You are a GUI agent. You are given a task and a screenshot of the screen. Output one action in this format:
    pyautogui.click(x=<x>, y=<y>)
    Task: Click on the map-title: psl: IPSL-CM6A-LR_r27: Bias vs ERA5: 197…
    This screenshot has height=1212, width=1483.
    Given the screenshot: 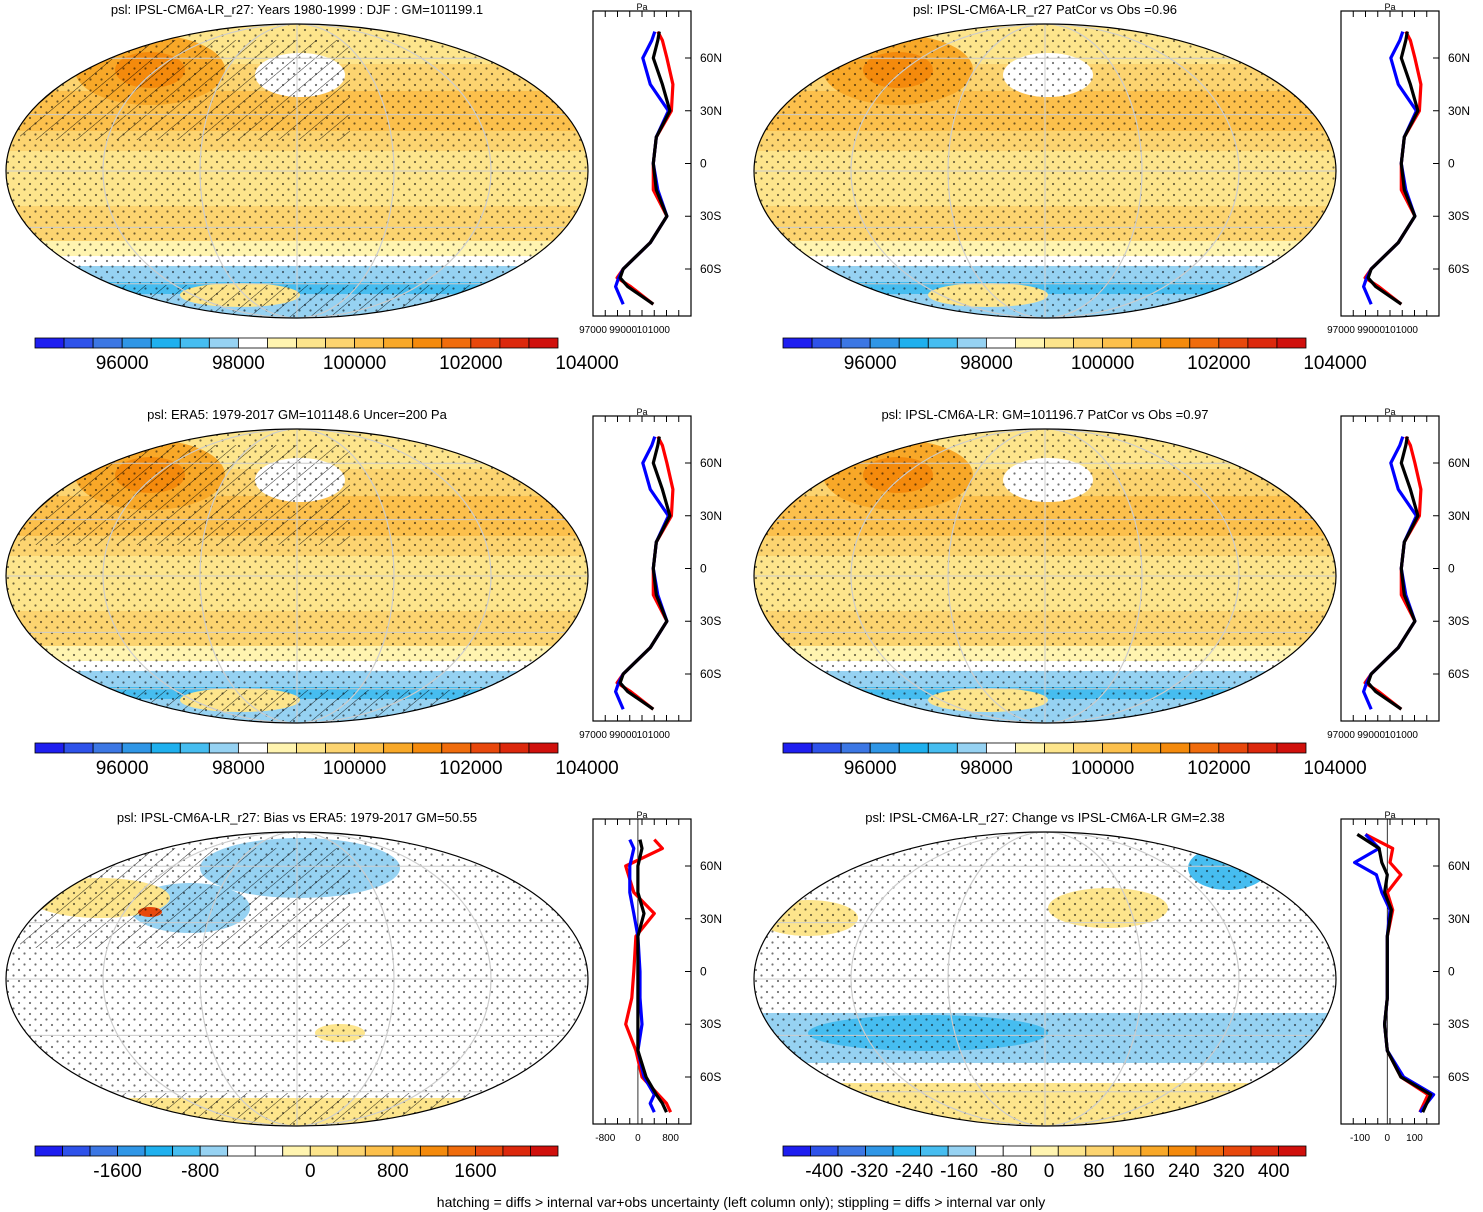 What is the action you would take?
    pyautogui.click(x=297, y=817)
    